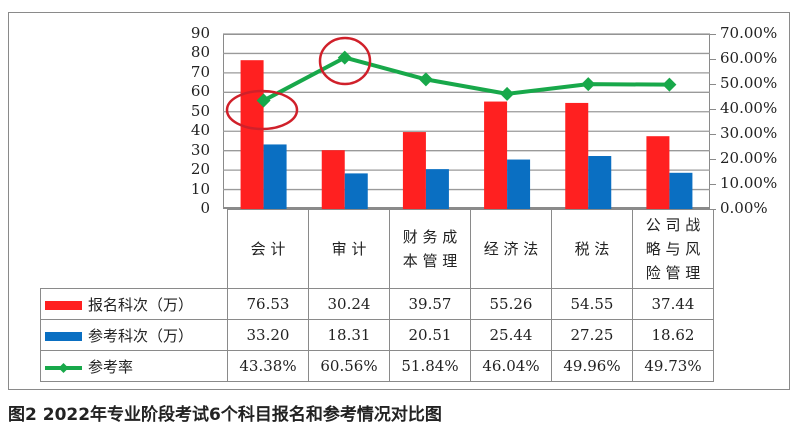  What do you see at coordinates (673, 304) in the screenshot?
I see `table-cell: 37.44` at bounding box center [673, 304].